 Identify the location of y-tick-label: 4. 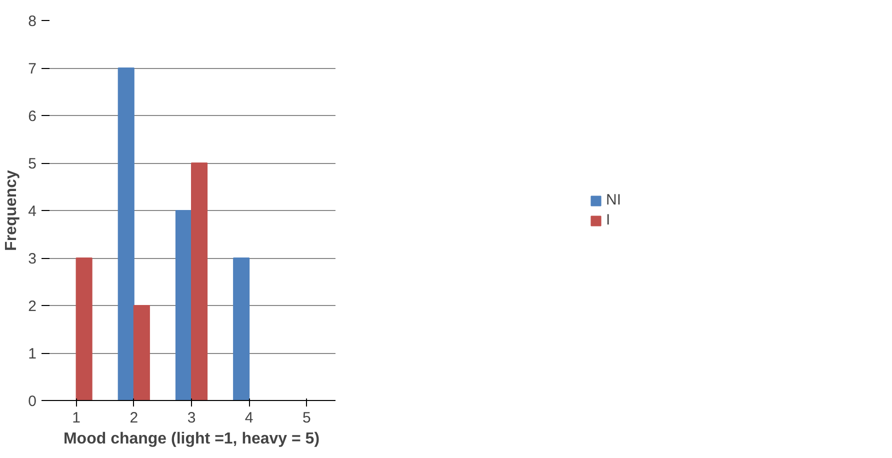
(32, 211).